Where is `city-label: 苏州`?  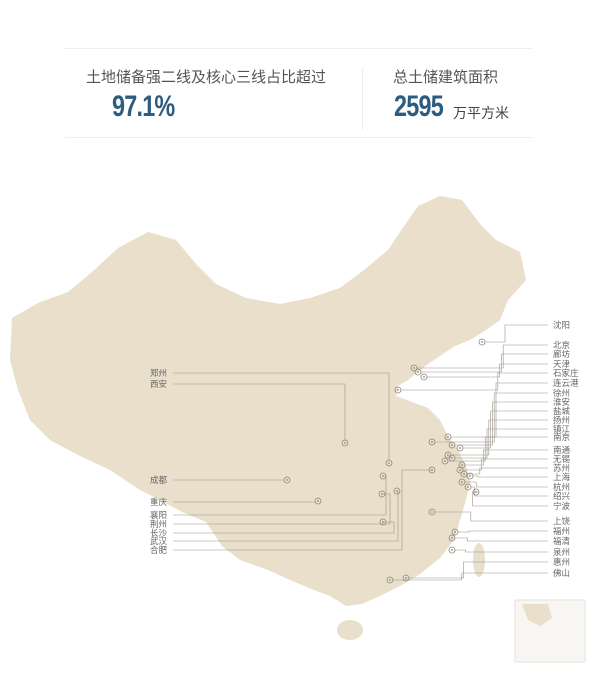
city-label: 苏州 is located at coordinates (561, 468).